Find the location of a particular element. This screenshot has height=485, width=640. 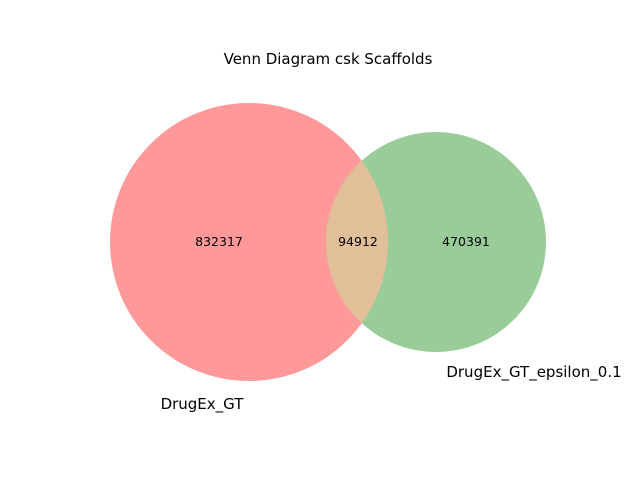

set-b-only-count: 470391 is located at coordinates (466, 241).